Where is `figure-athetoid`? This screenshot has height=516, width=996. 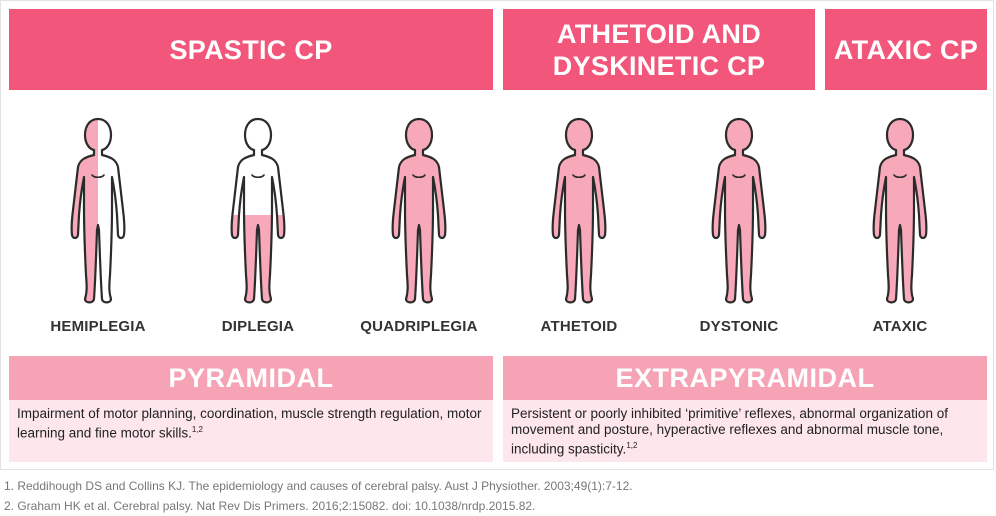 figure-athetoid is located at coordinates (579, 210).